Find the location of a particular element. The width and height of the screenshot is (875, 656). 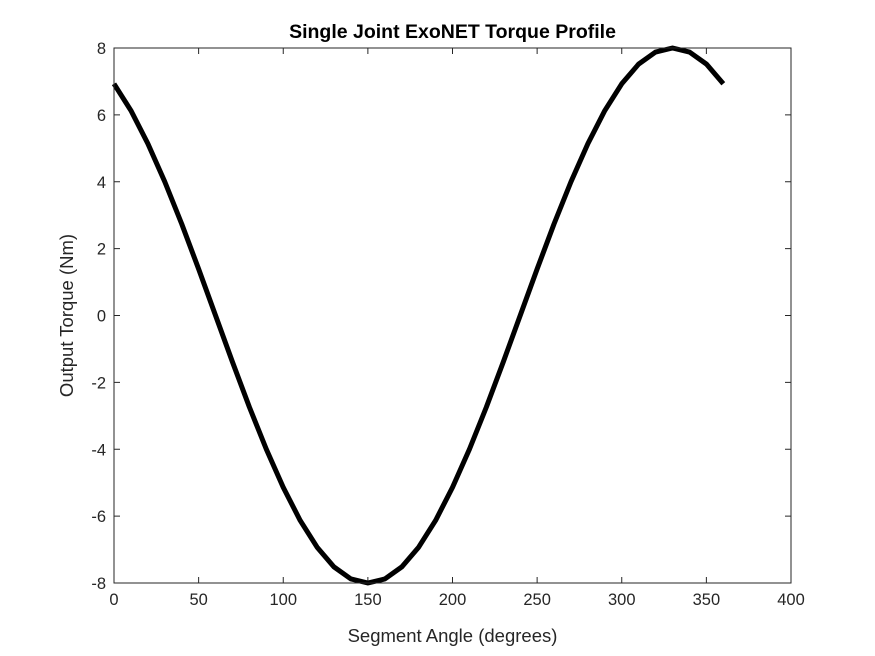

chart-title: Single Joint ExoNET Torque Profile is located at coordinates (452, 32).